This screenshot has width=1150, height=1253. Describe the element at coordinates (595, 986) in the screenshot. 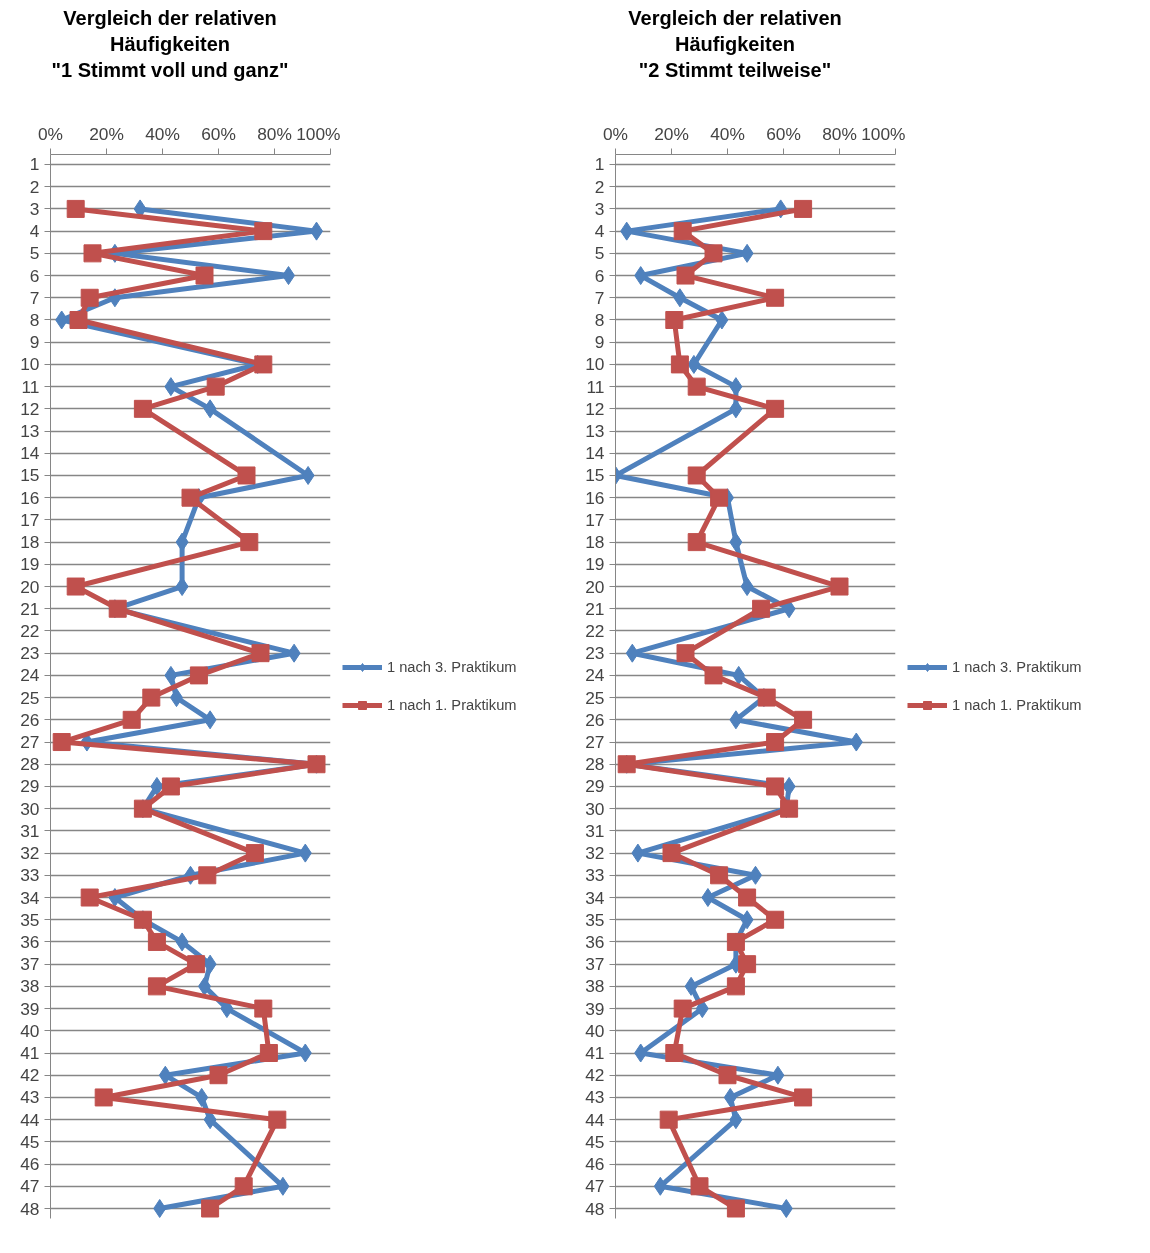

I see `y-tick-label: 38` at that location.